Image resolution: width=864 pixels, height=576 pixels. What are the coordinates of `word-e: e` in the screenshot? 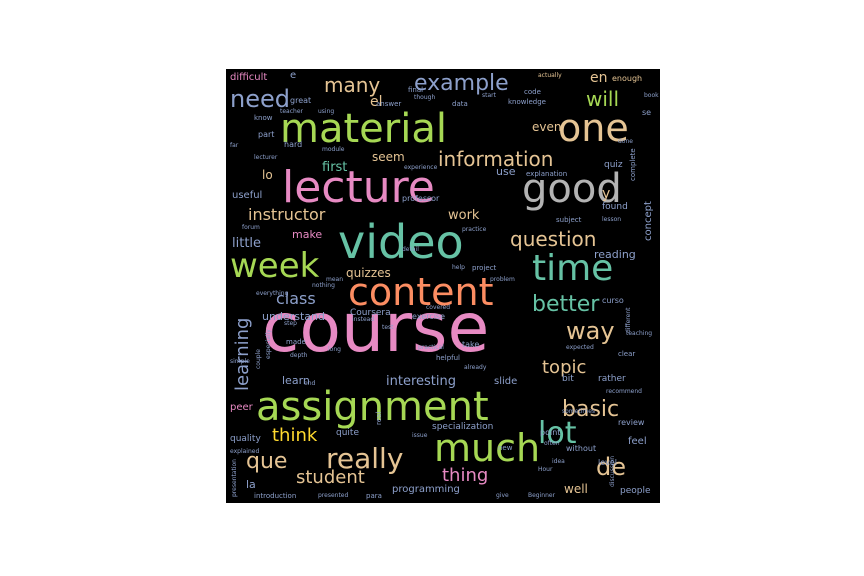 It's located at (293, 75).